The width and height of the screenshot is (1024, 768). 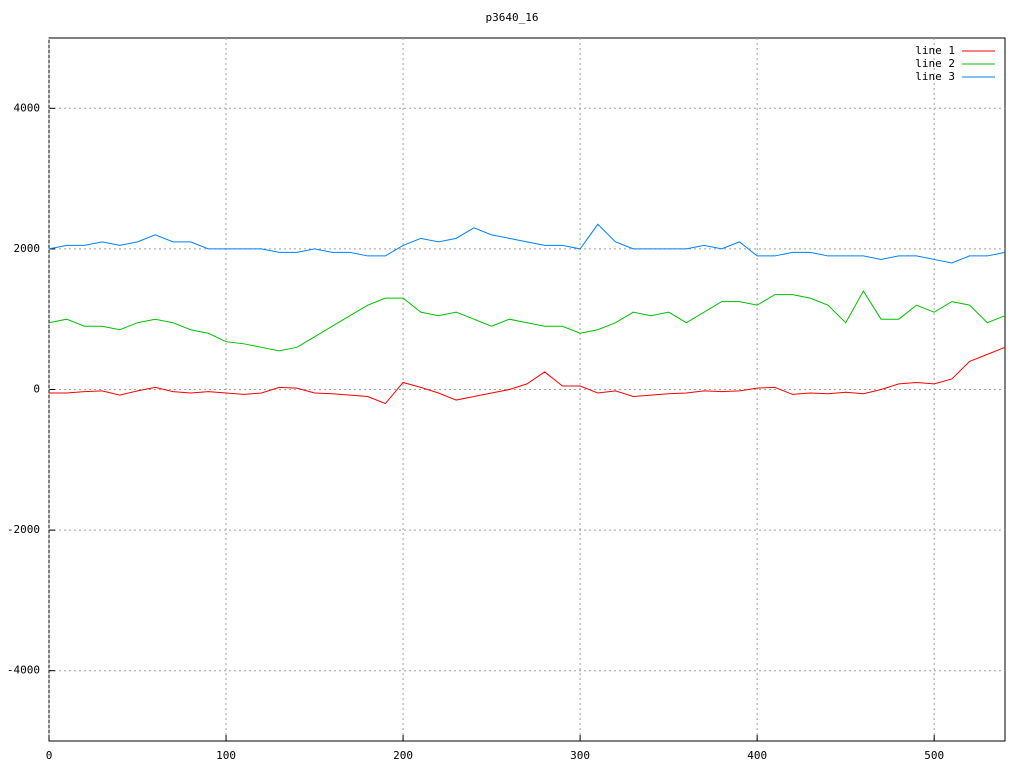 I want to click on x-tick-label: 500, so click(x=934, y=755).